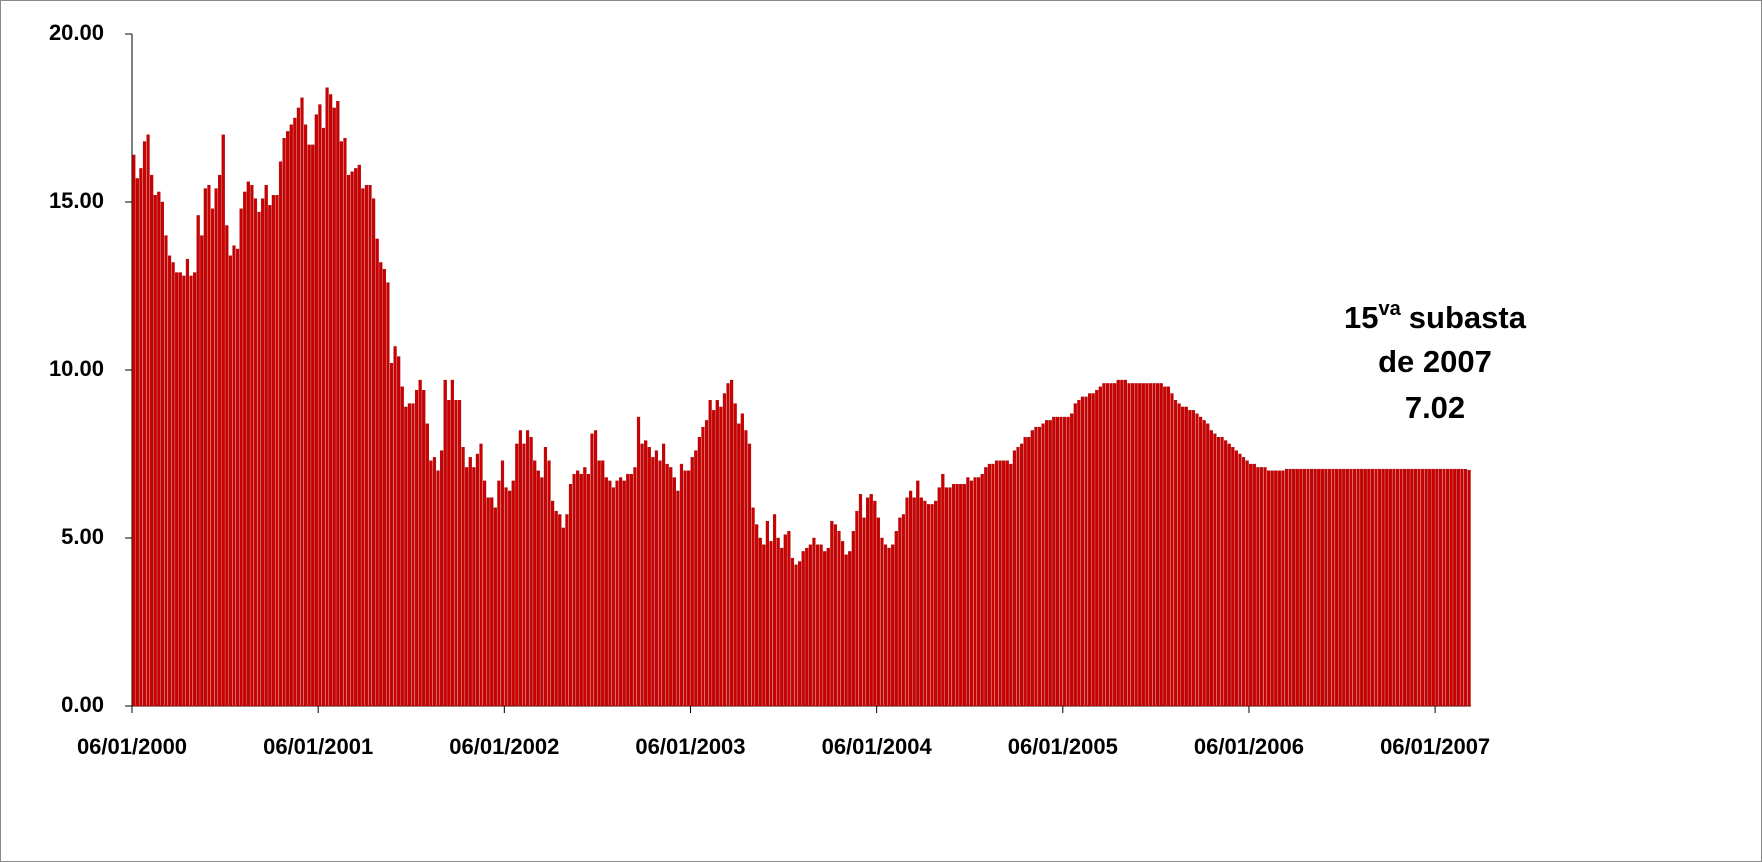 The image size is (1762, 862). Describe the element at coordinates (318, 746) in the screenshot. I see `x-tick-label: 06/01/2001` at that location.